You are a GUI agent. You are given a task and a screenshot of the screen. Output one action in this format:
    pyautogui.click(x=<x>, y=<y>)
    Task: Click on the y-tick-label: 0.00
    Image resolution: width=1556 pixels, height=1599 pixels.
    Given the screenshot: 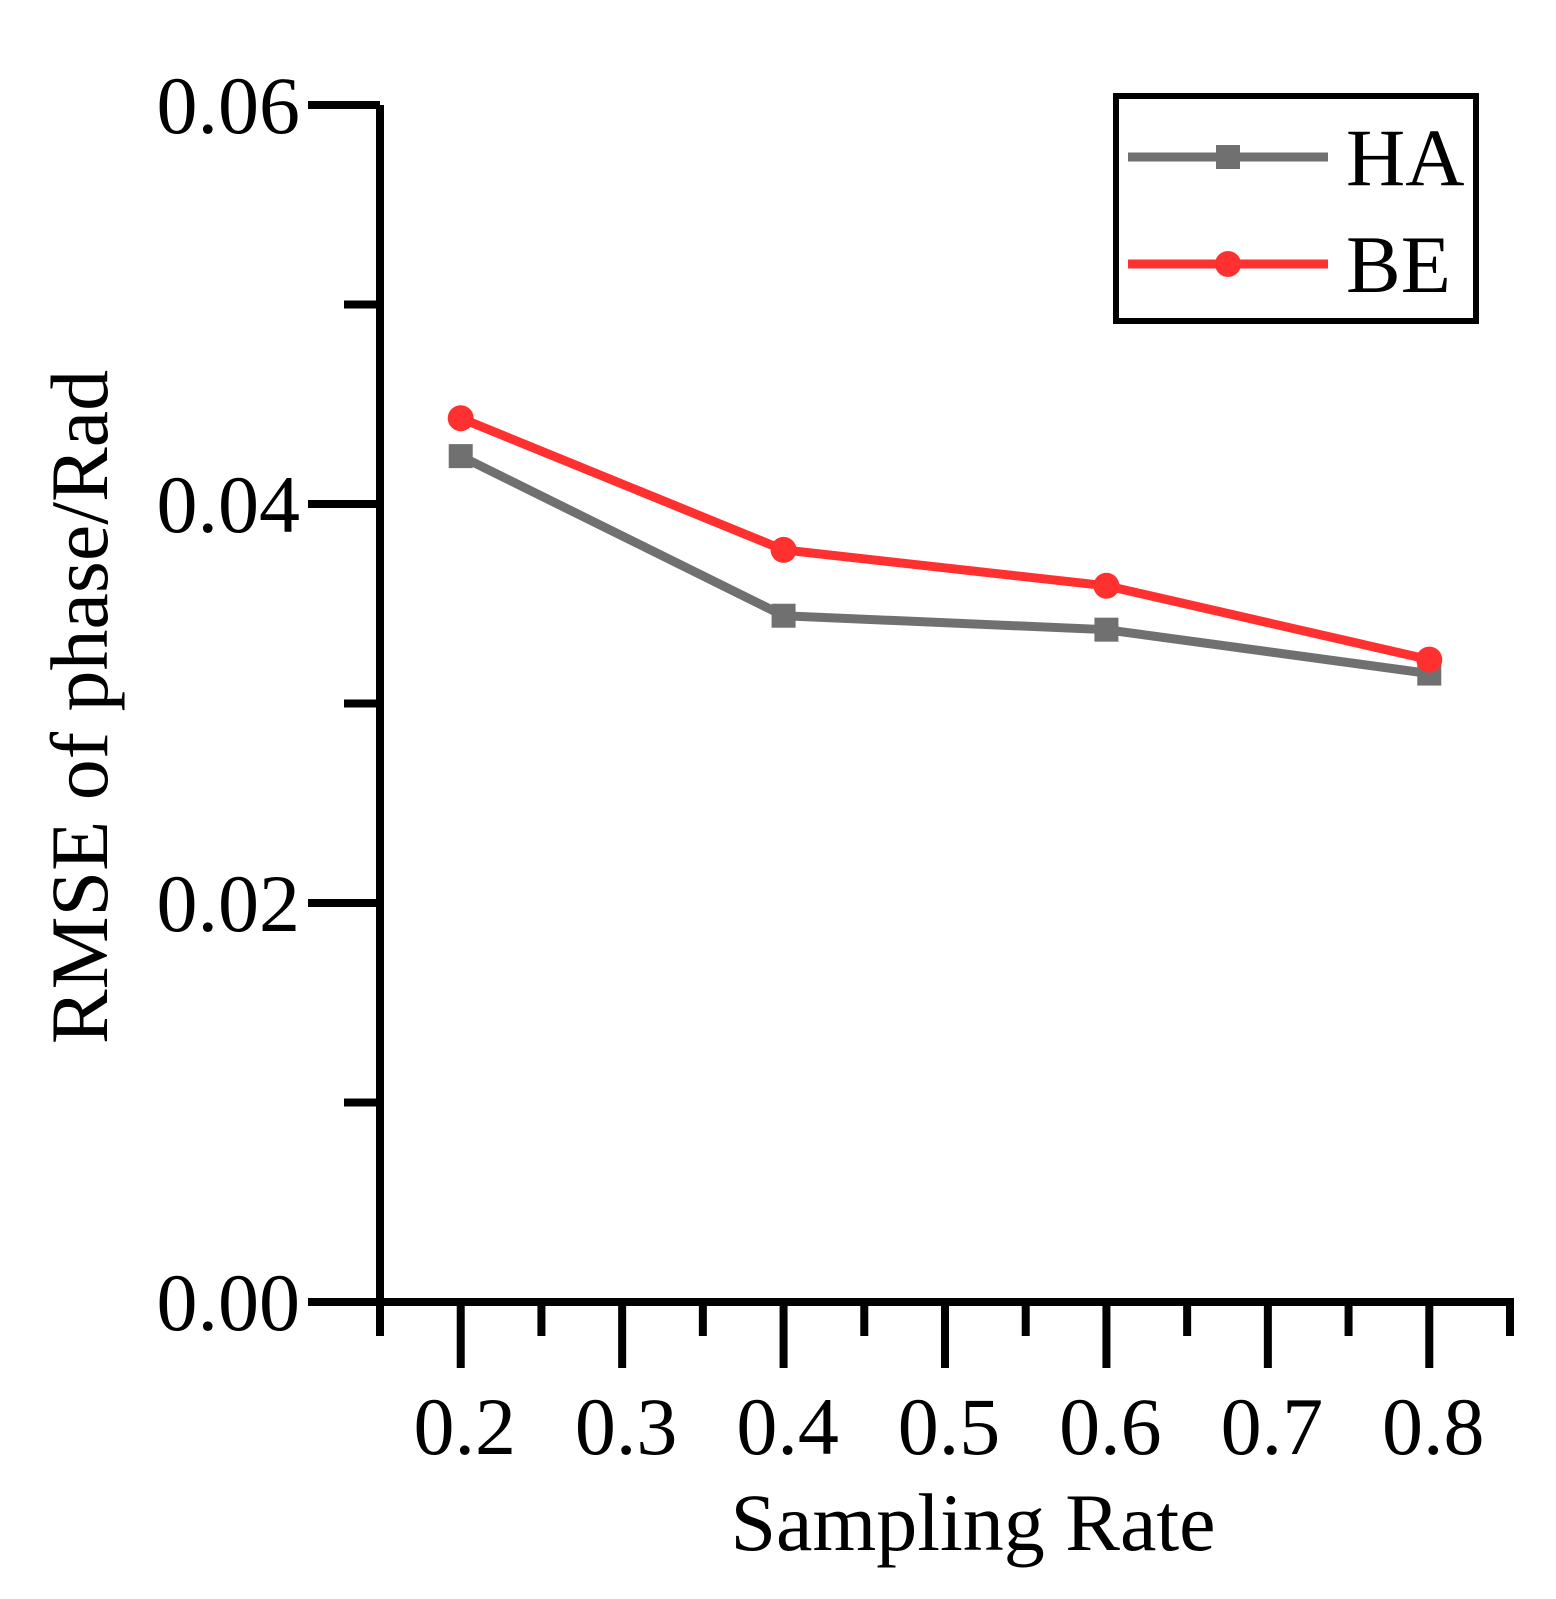 What is the action you would take?
    pyautogui.click(x=229, y=1302)
    